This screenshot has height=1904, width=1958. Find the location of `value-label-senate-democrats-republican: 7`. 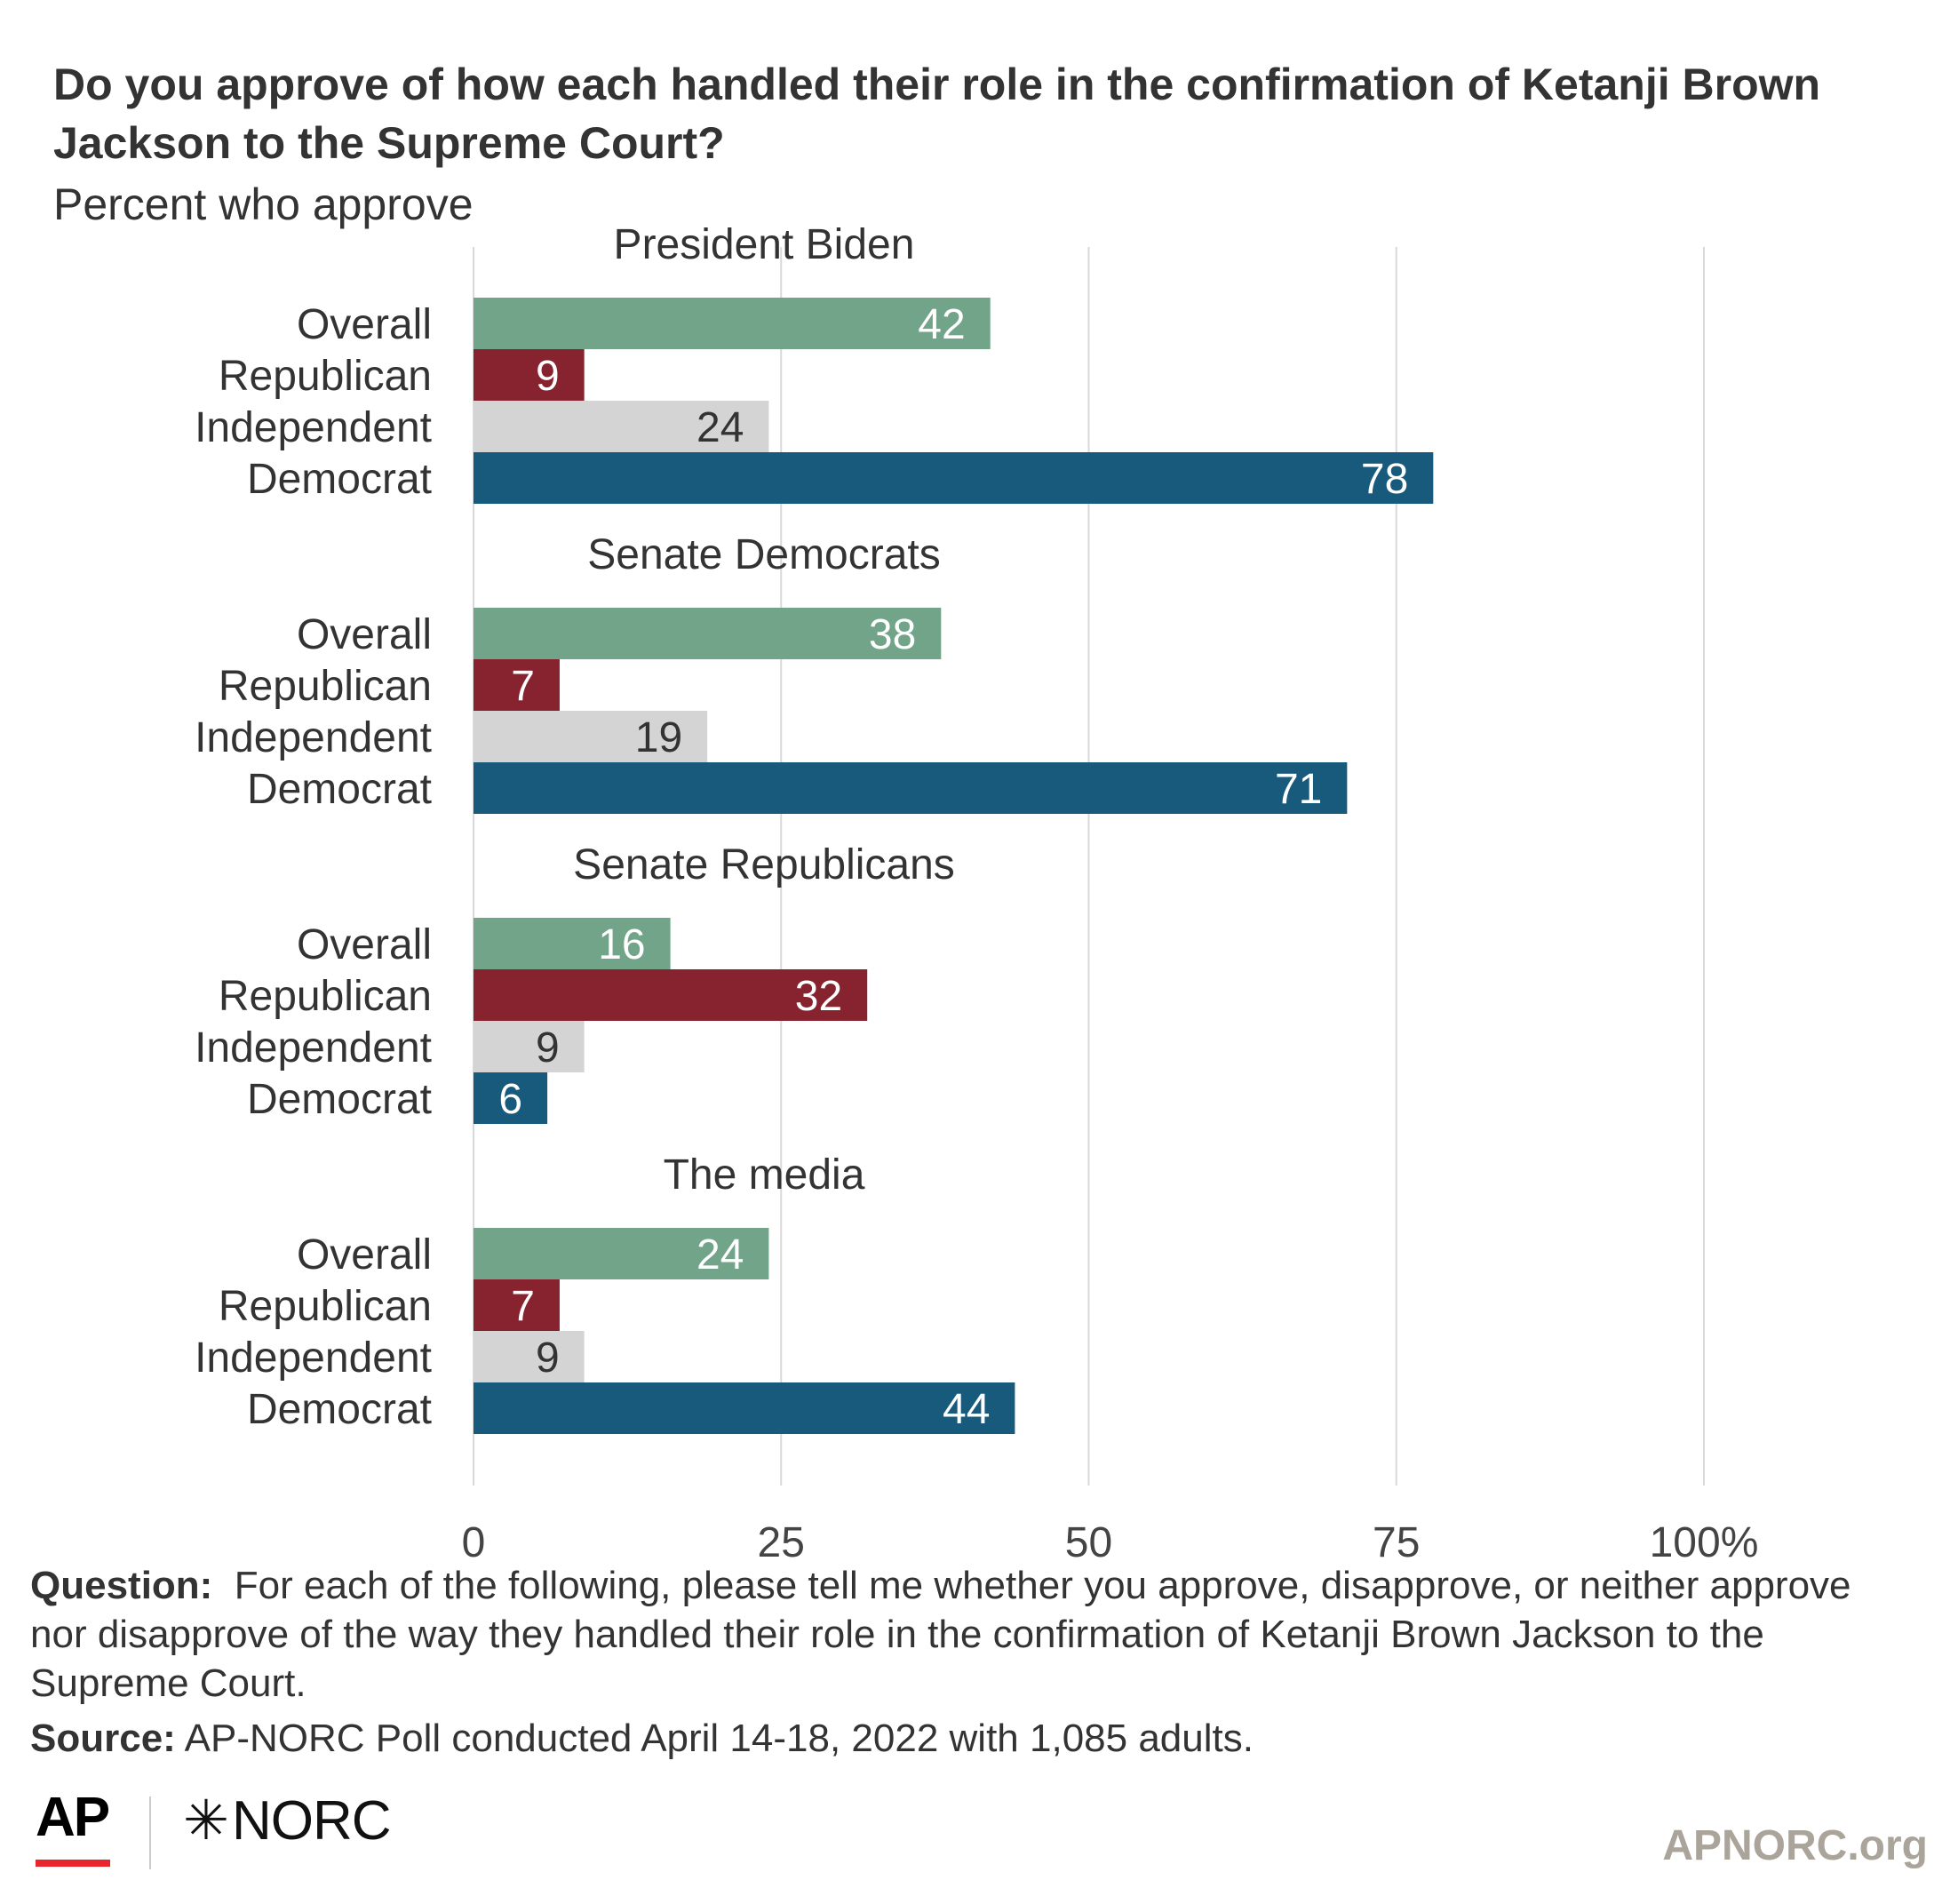

value-label-senate-democrats-republican: 7 is located at coordinates (523, 687).